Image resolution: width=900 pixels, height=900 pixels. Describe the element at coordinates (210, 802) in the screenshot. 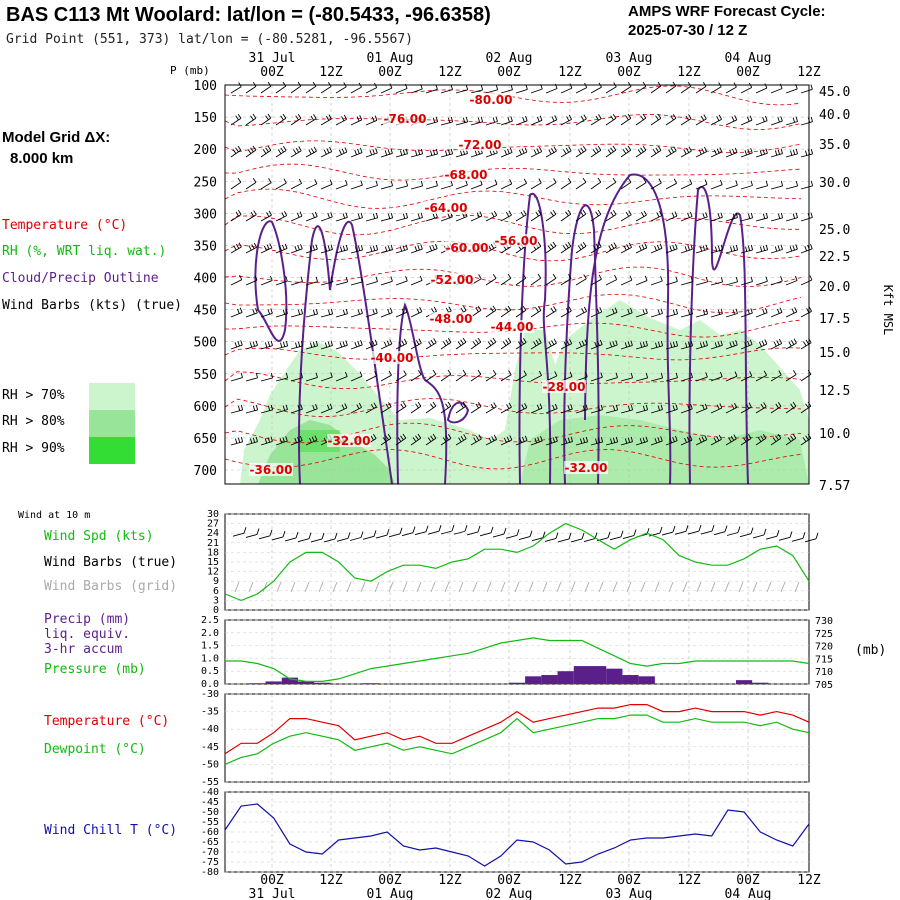

I see `chill-panel-ytick-label: -45` at that location.